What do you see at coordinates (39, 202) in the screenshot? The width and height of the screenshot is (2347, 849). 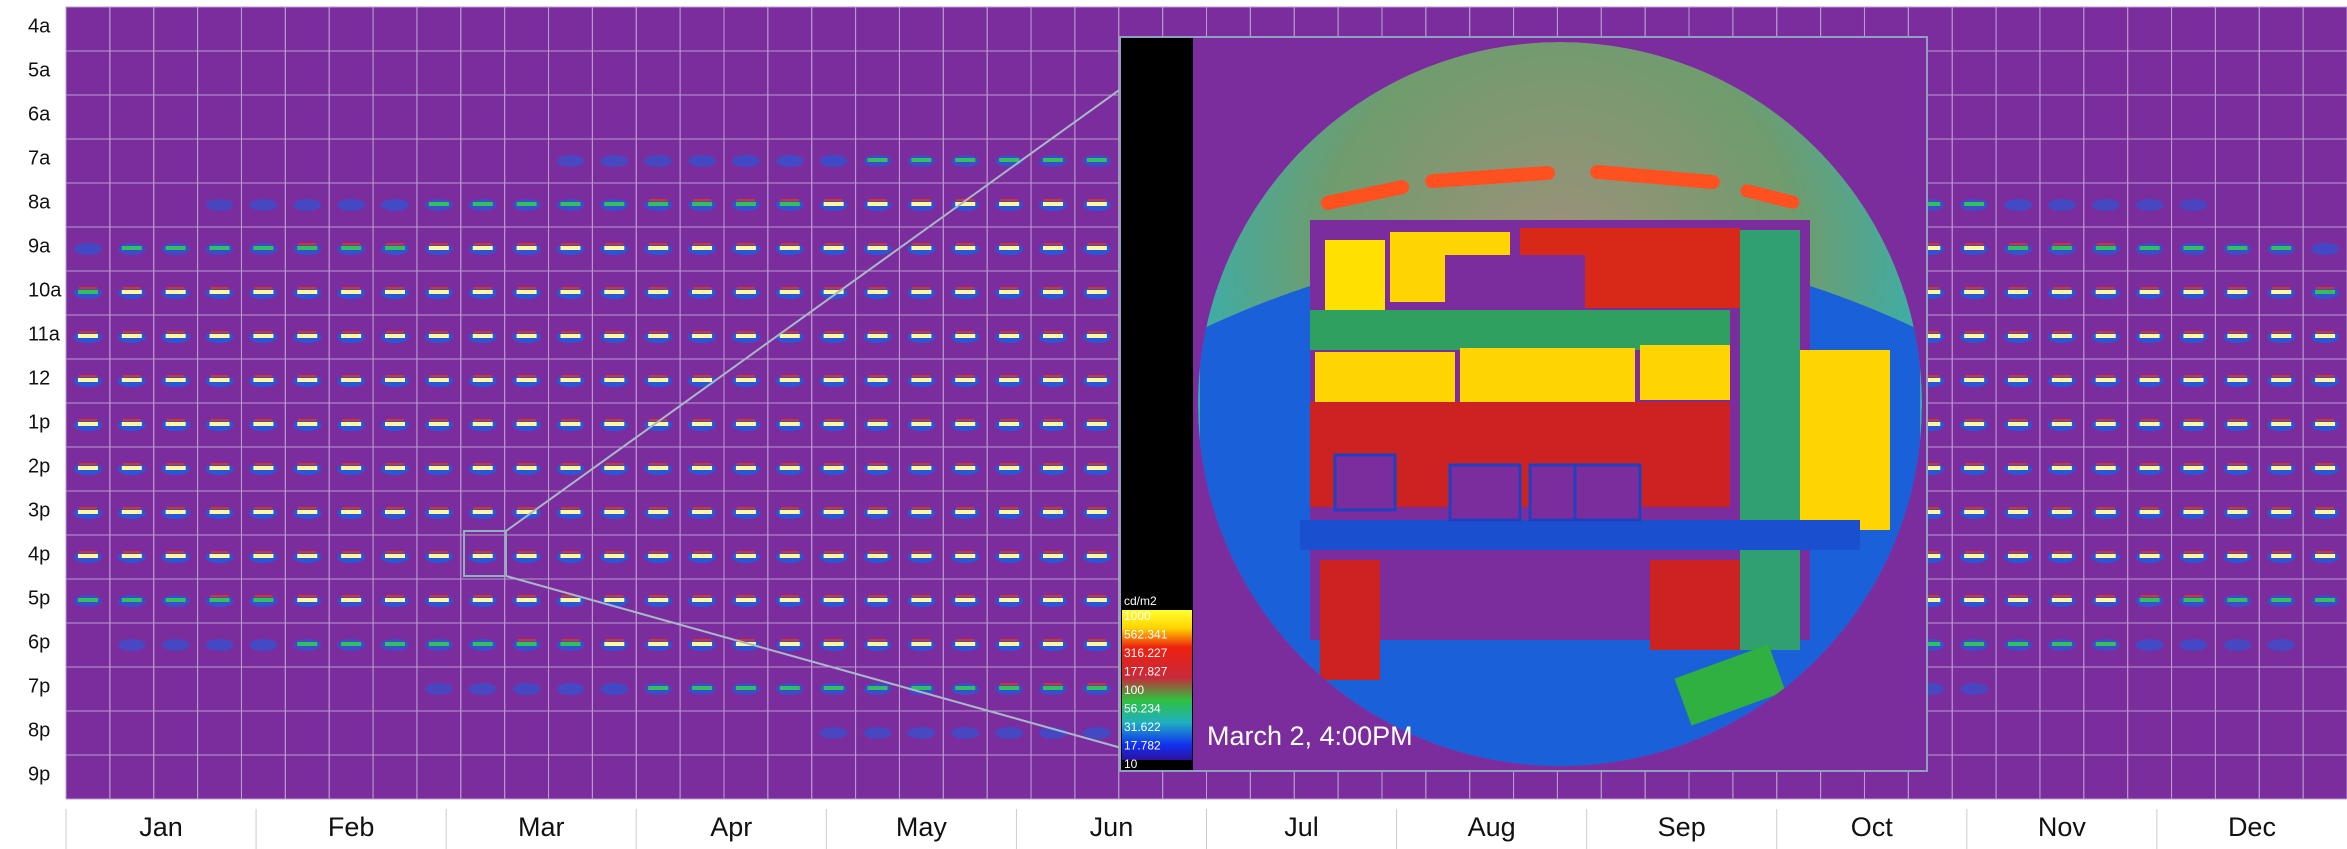 I see `row-label: 8a` at bounding box center [39, 202].